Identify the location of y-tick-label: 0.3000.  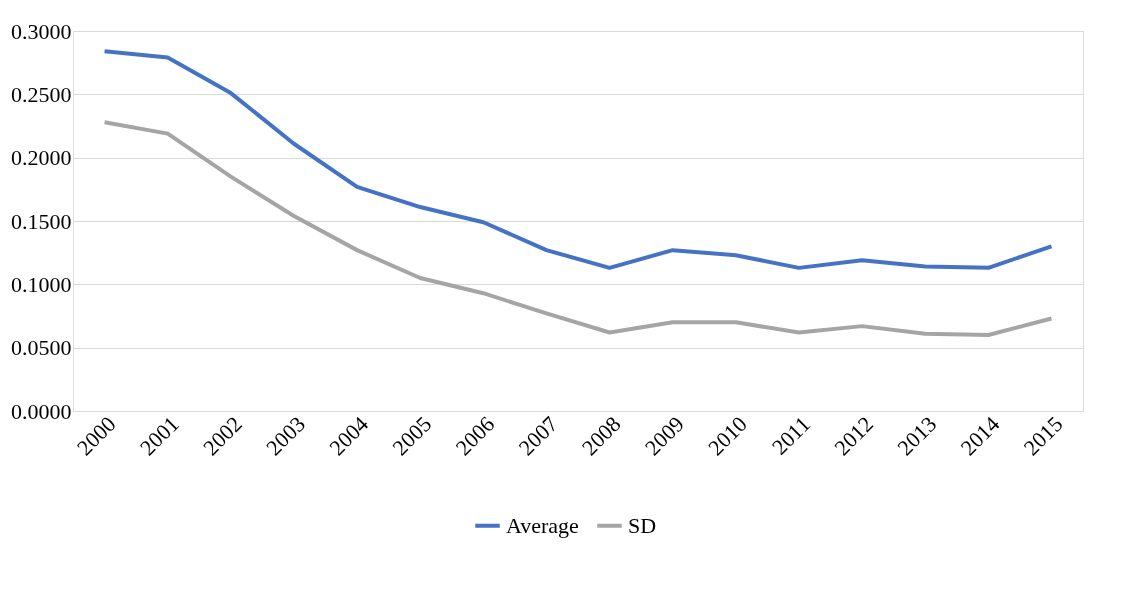
(41, 31).